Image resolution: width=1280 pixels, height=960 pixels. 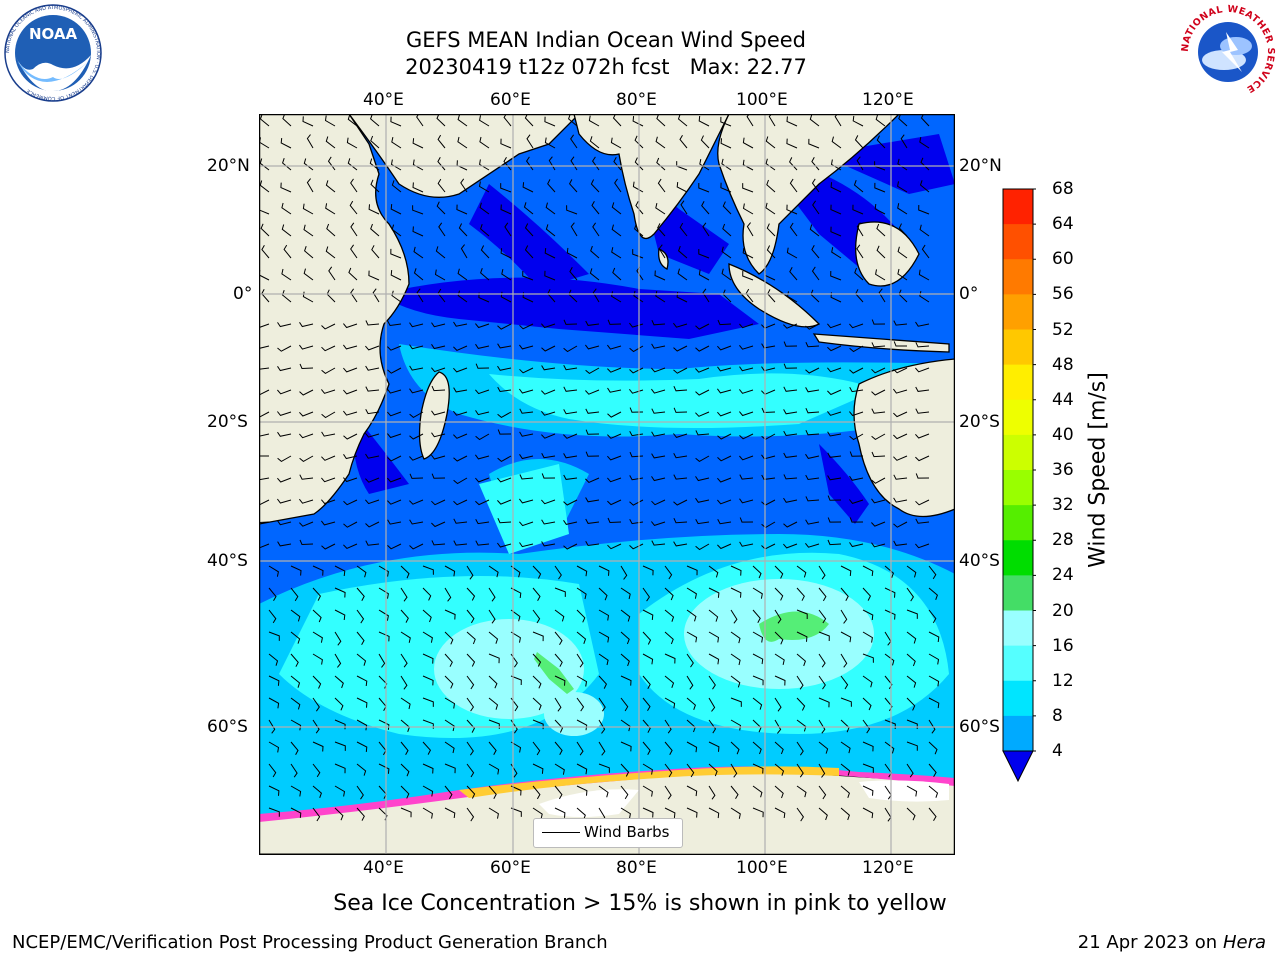 I want to click on colorbar-tick-label: 4, so click(x=1057, y=751).